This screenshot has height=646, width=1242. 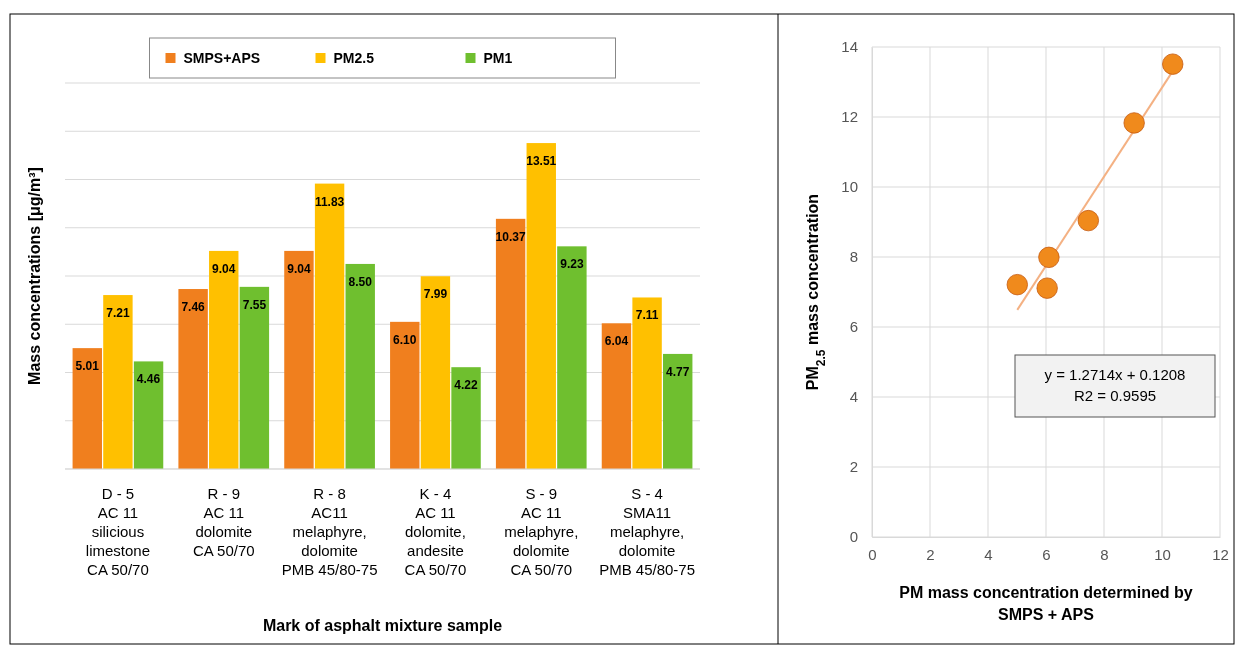 I want to click on x-tick-label: S - 4 SMA11 melaphyre, dolomite PMB 45/80-75, so click(x=647, y=531).